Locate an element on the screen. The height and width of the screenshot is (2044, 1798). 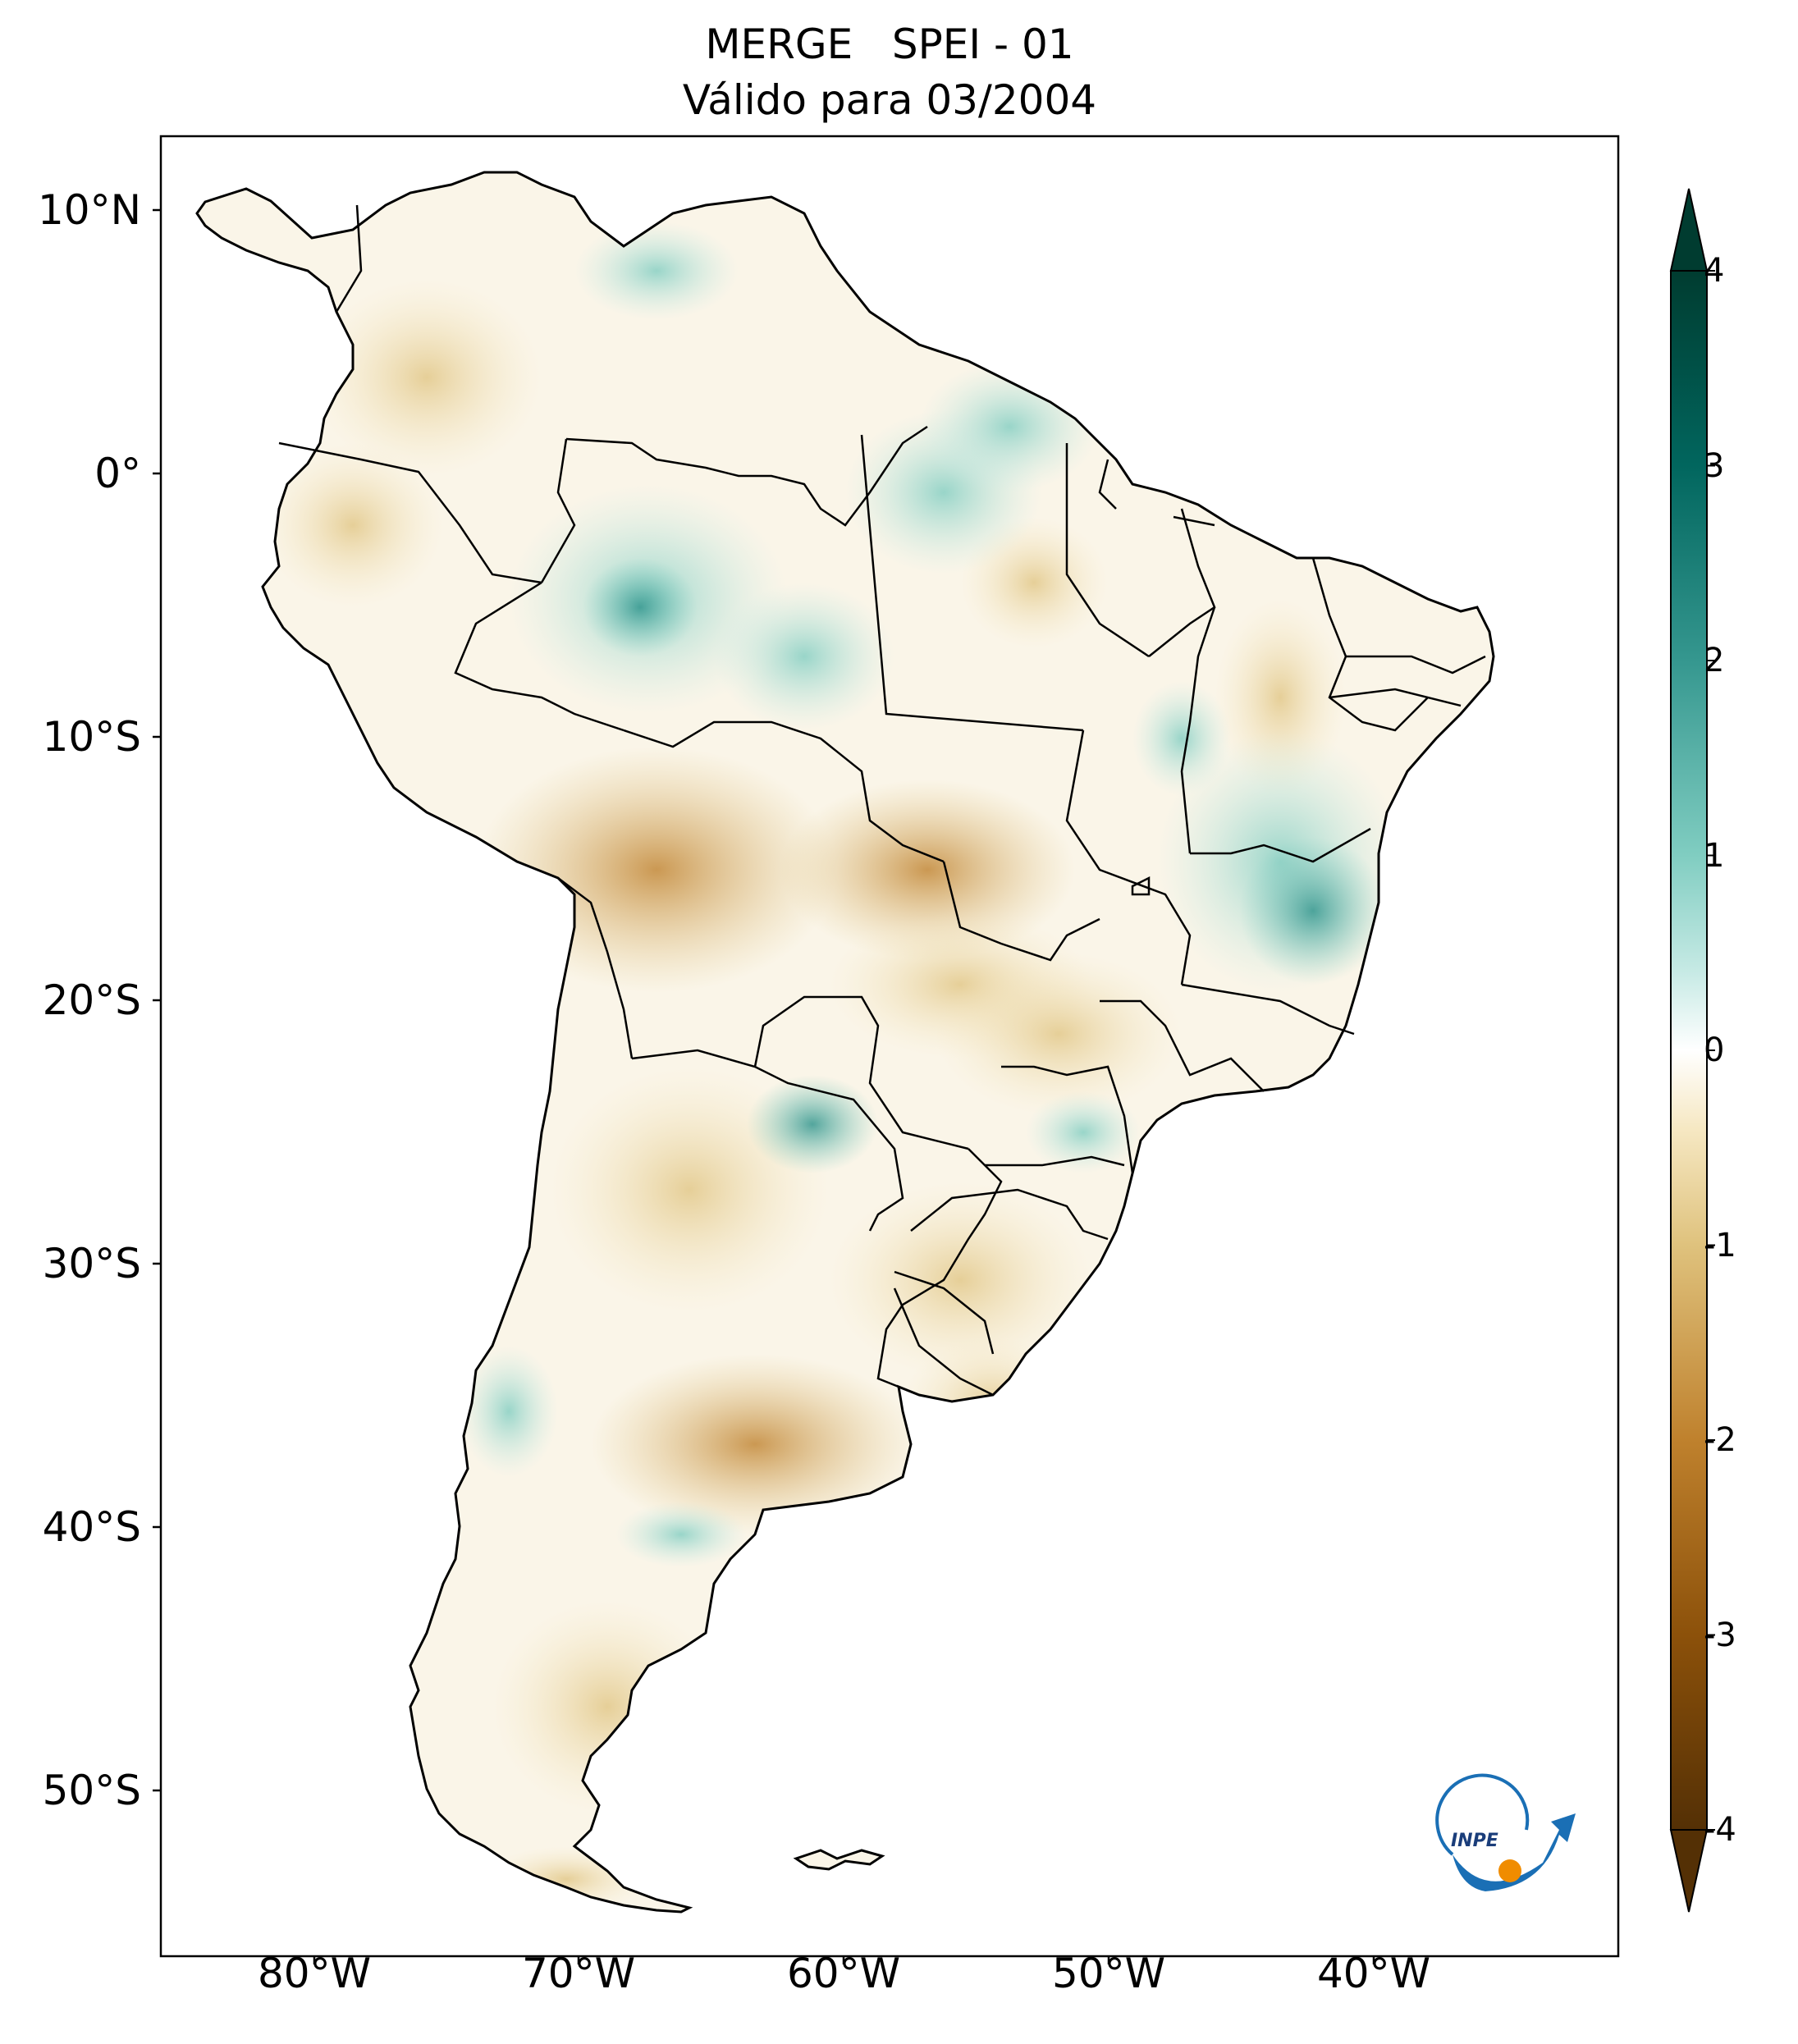
map-subtitle: Válido para 03/2004 is located at coordinates (889, 100).